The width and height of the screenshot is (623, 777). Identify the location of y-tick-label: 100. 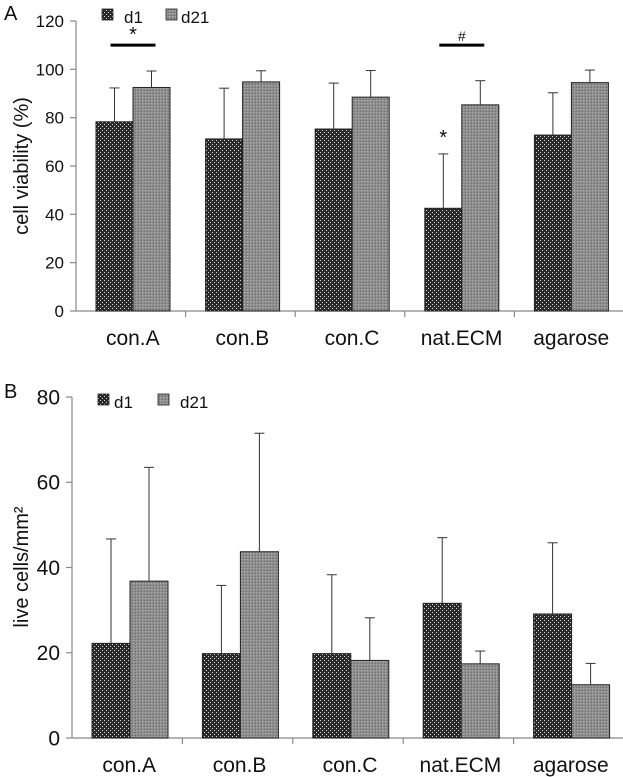
(50, 69).